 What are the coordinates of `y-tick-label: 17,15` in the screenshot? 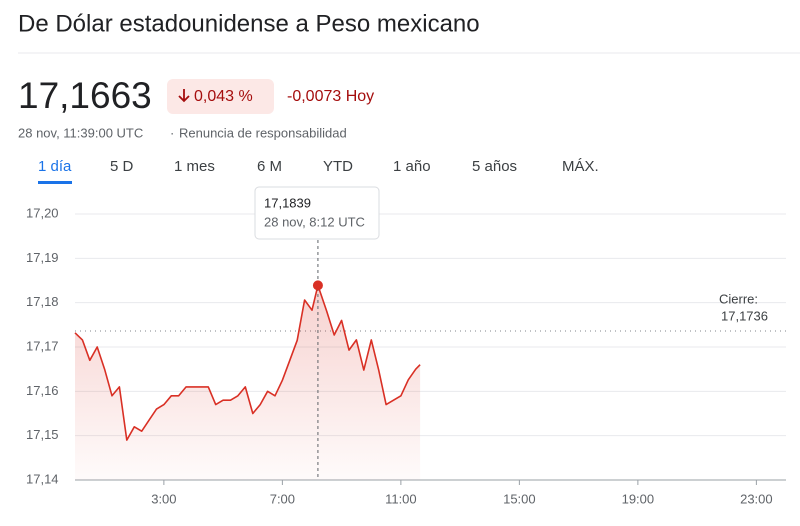 It's located at (42, 434).